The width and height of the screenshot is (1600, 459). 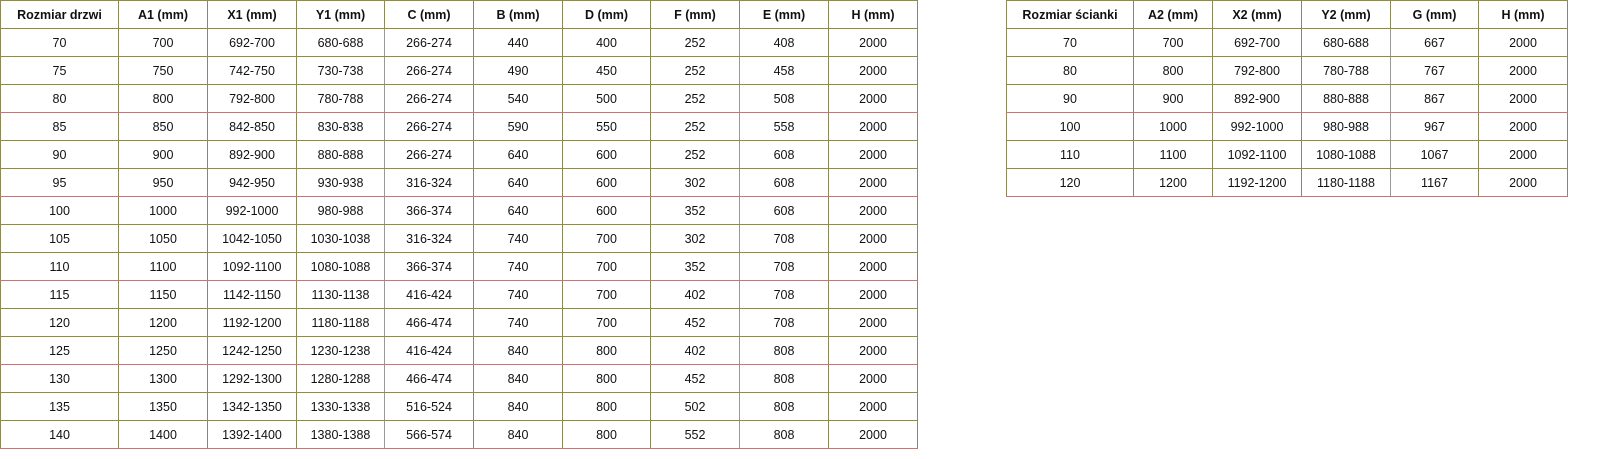 What do you see at coordinates (59, 238) in the screenshot?
I see `table-cell: 105` at bounding box center [59, 238].